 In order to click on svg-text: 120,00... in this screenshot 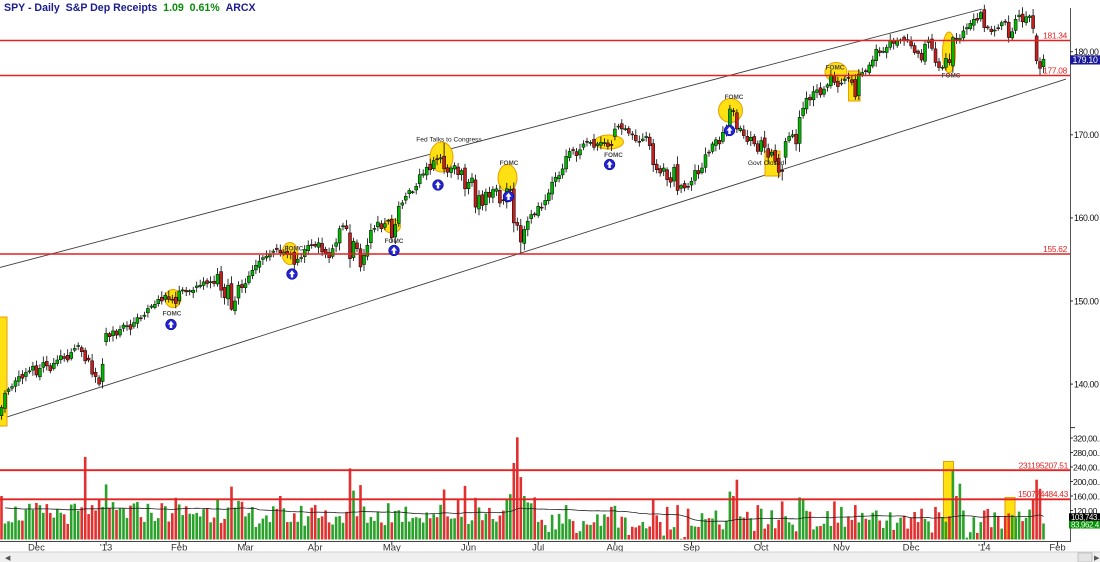, I will do `click(1086, 511)`.